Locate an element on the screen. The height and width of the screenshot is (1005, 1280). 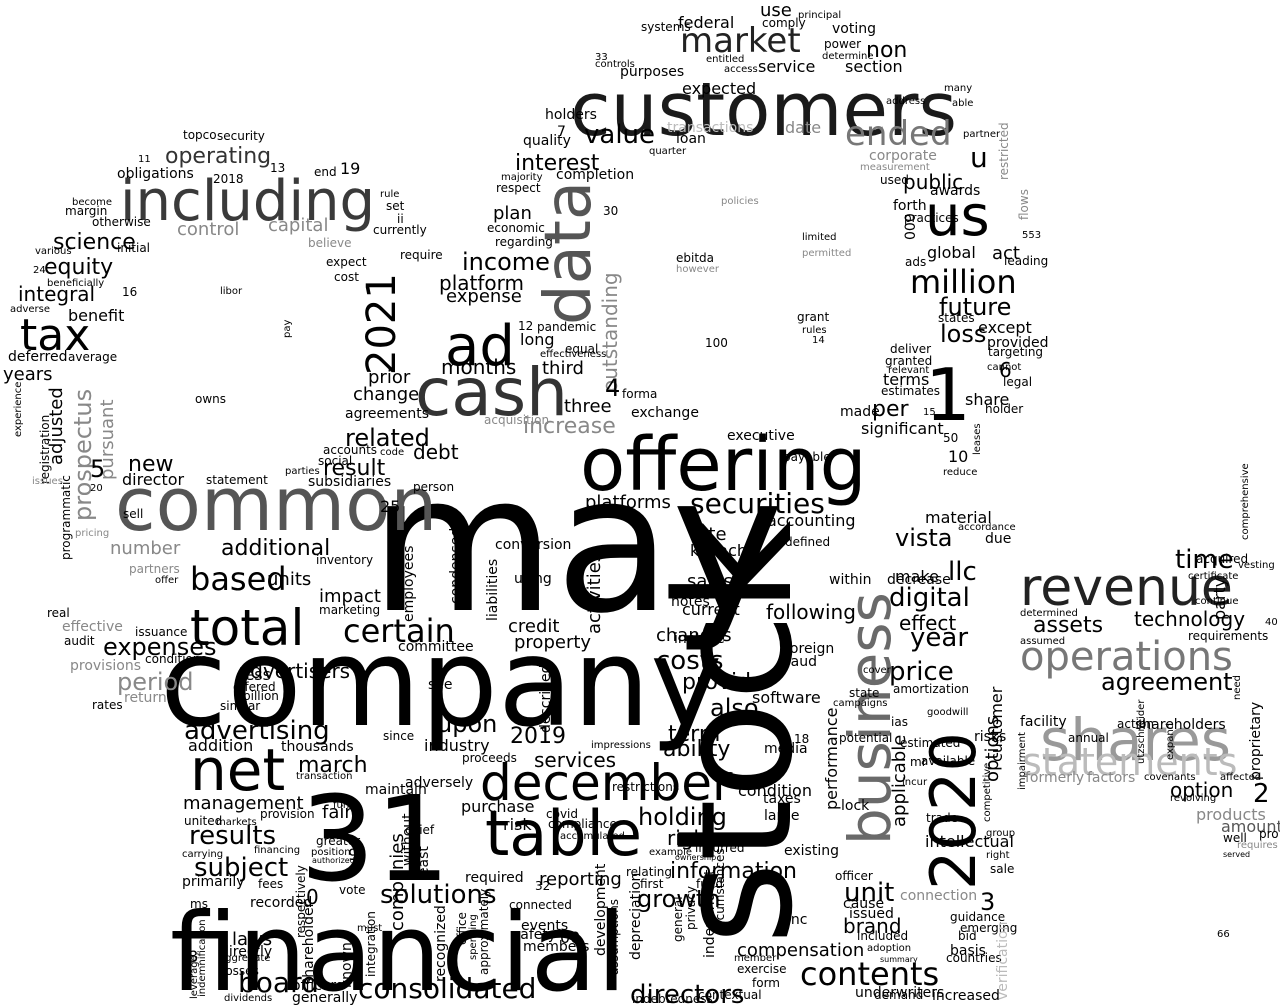
cloud-word: make is located at coordinates (917, 576).